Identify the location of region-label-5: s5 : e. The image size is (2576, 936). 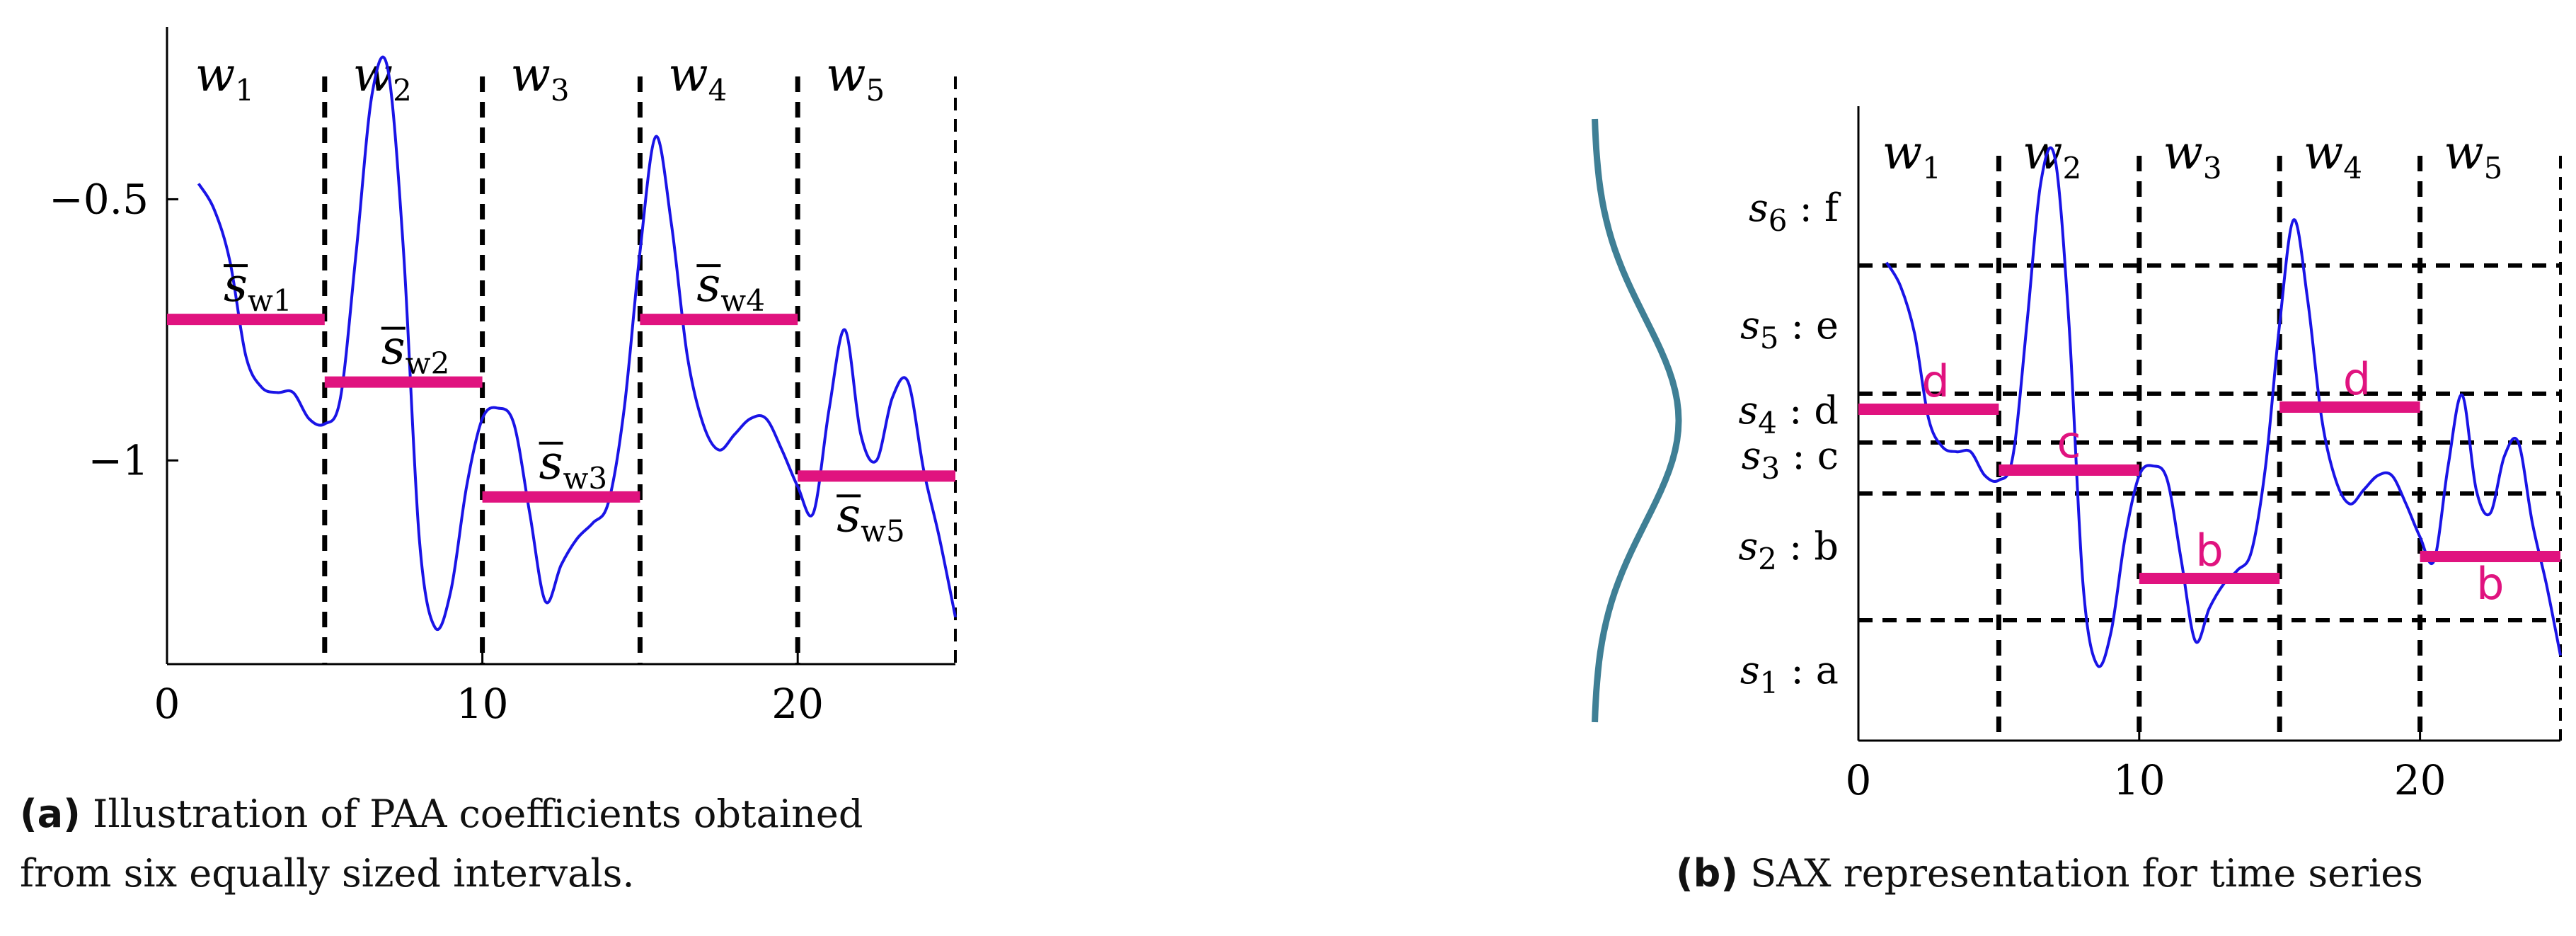
(1789, 329).